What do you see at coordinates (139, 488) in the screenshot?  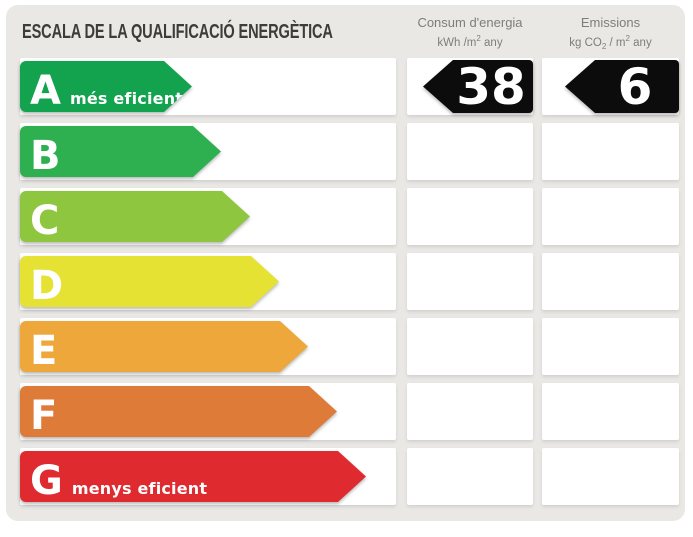 I see `grade-note: menys eficient` at bounding box center [139, 488].